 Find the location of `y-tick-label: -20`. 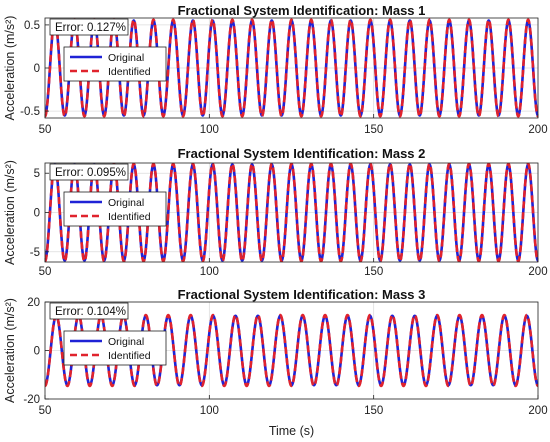

y-tick-label: -20 is located at coordinates (31, 400).